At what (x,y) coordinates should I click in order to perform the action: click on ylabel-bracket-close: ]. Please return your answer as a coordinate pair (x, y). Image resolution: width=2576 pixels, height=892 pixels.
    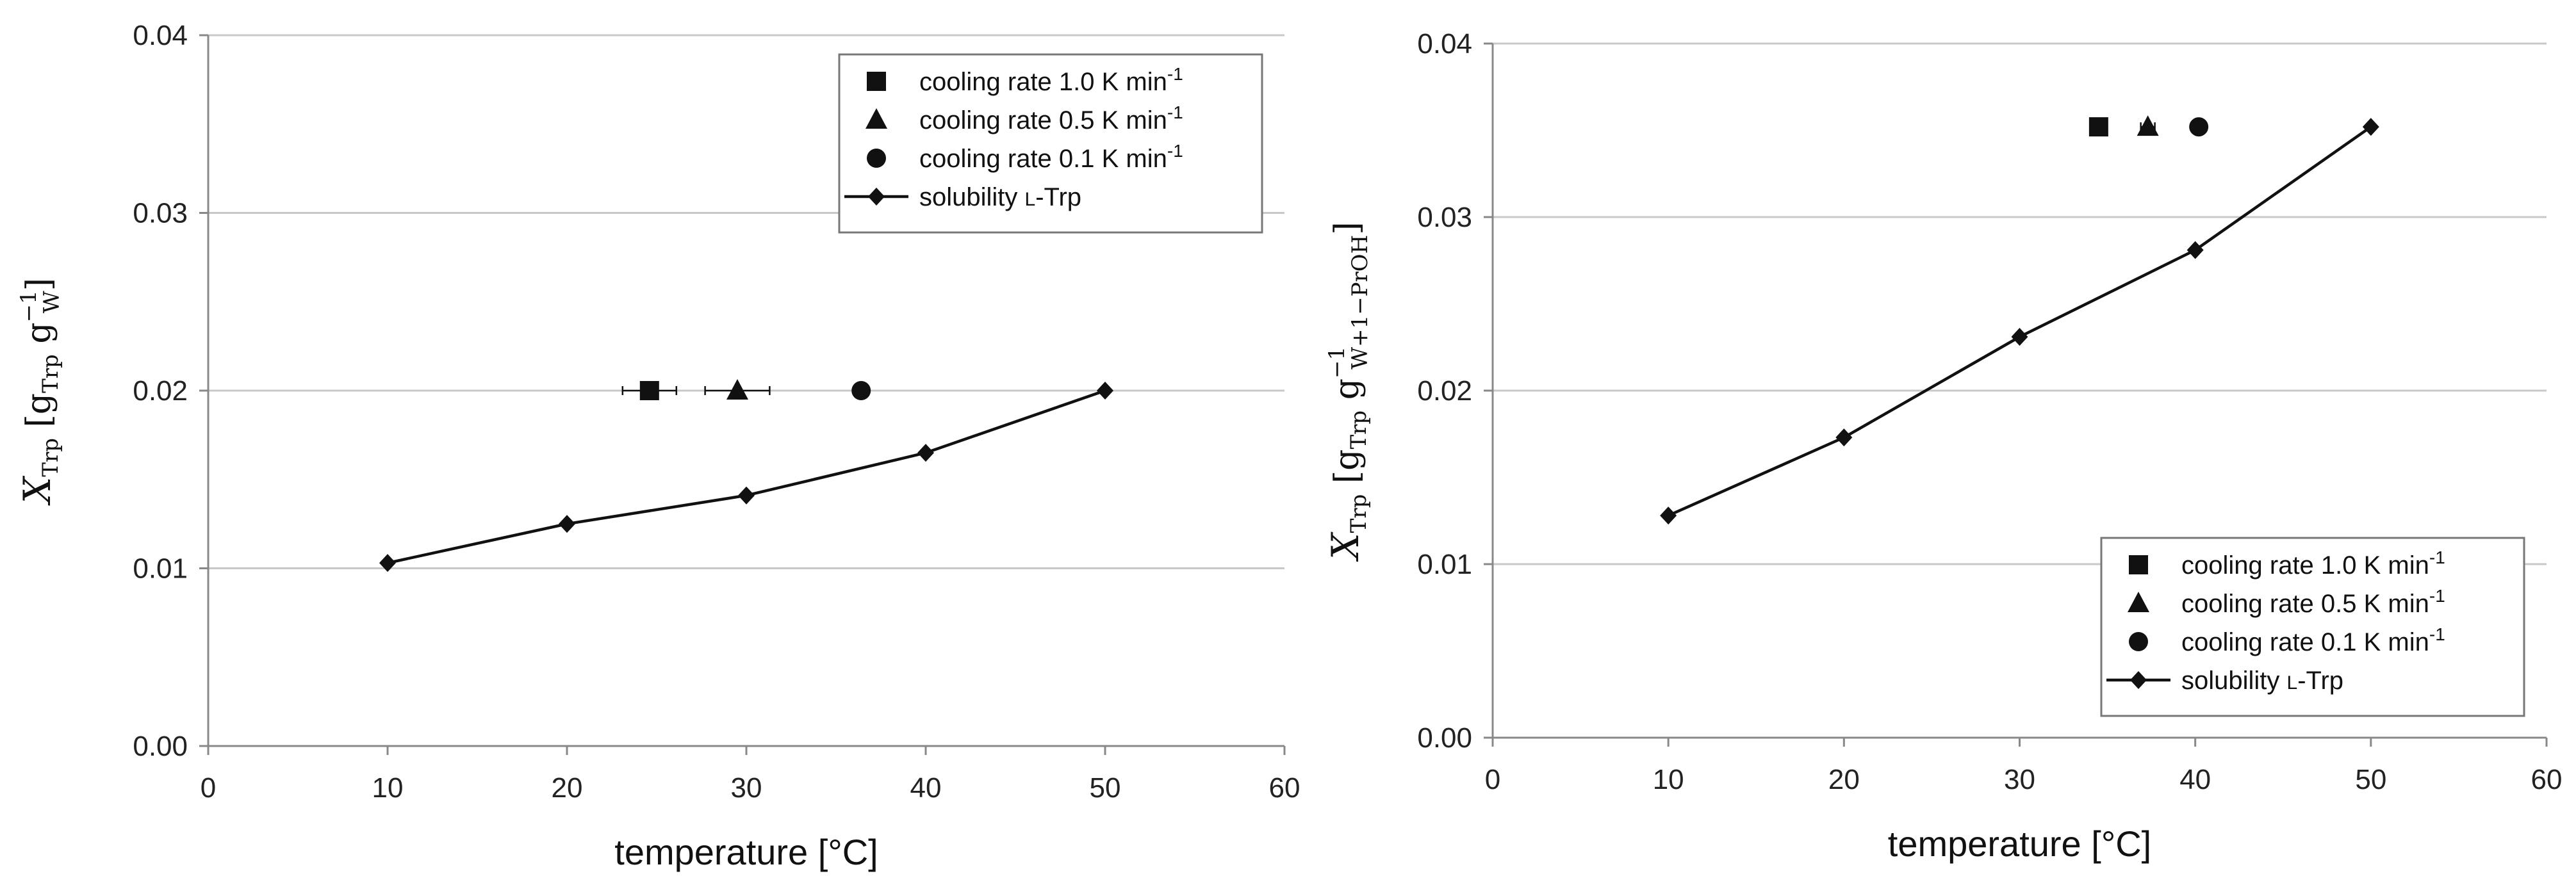
    Looking at the image, I should click on (1347, 228).